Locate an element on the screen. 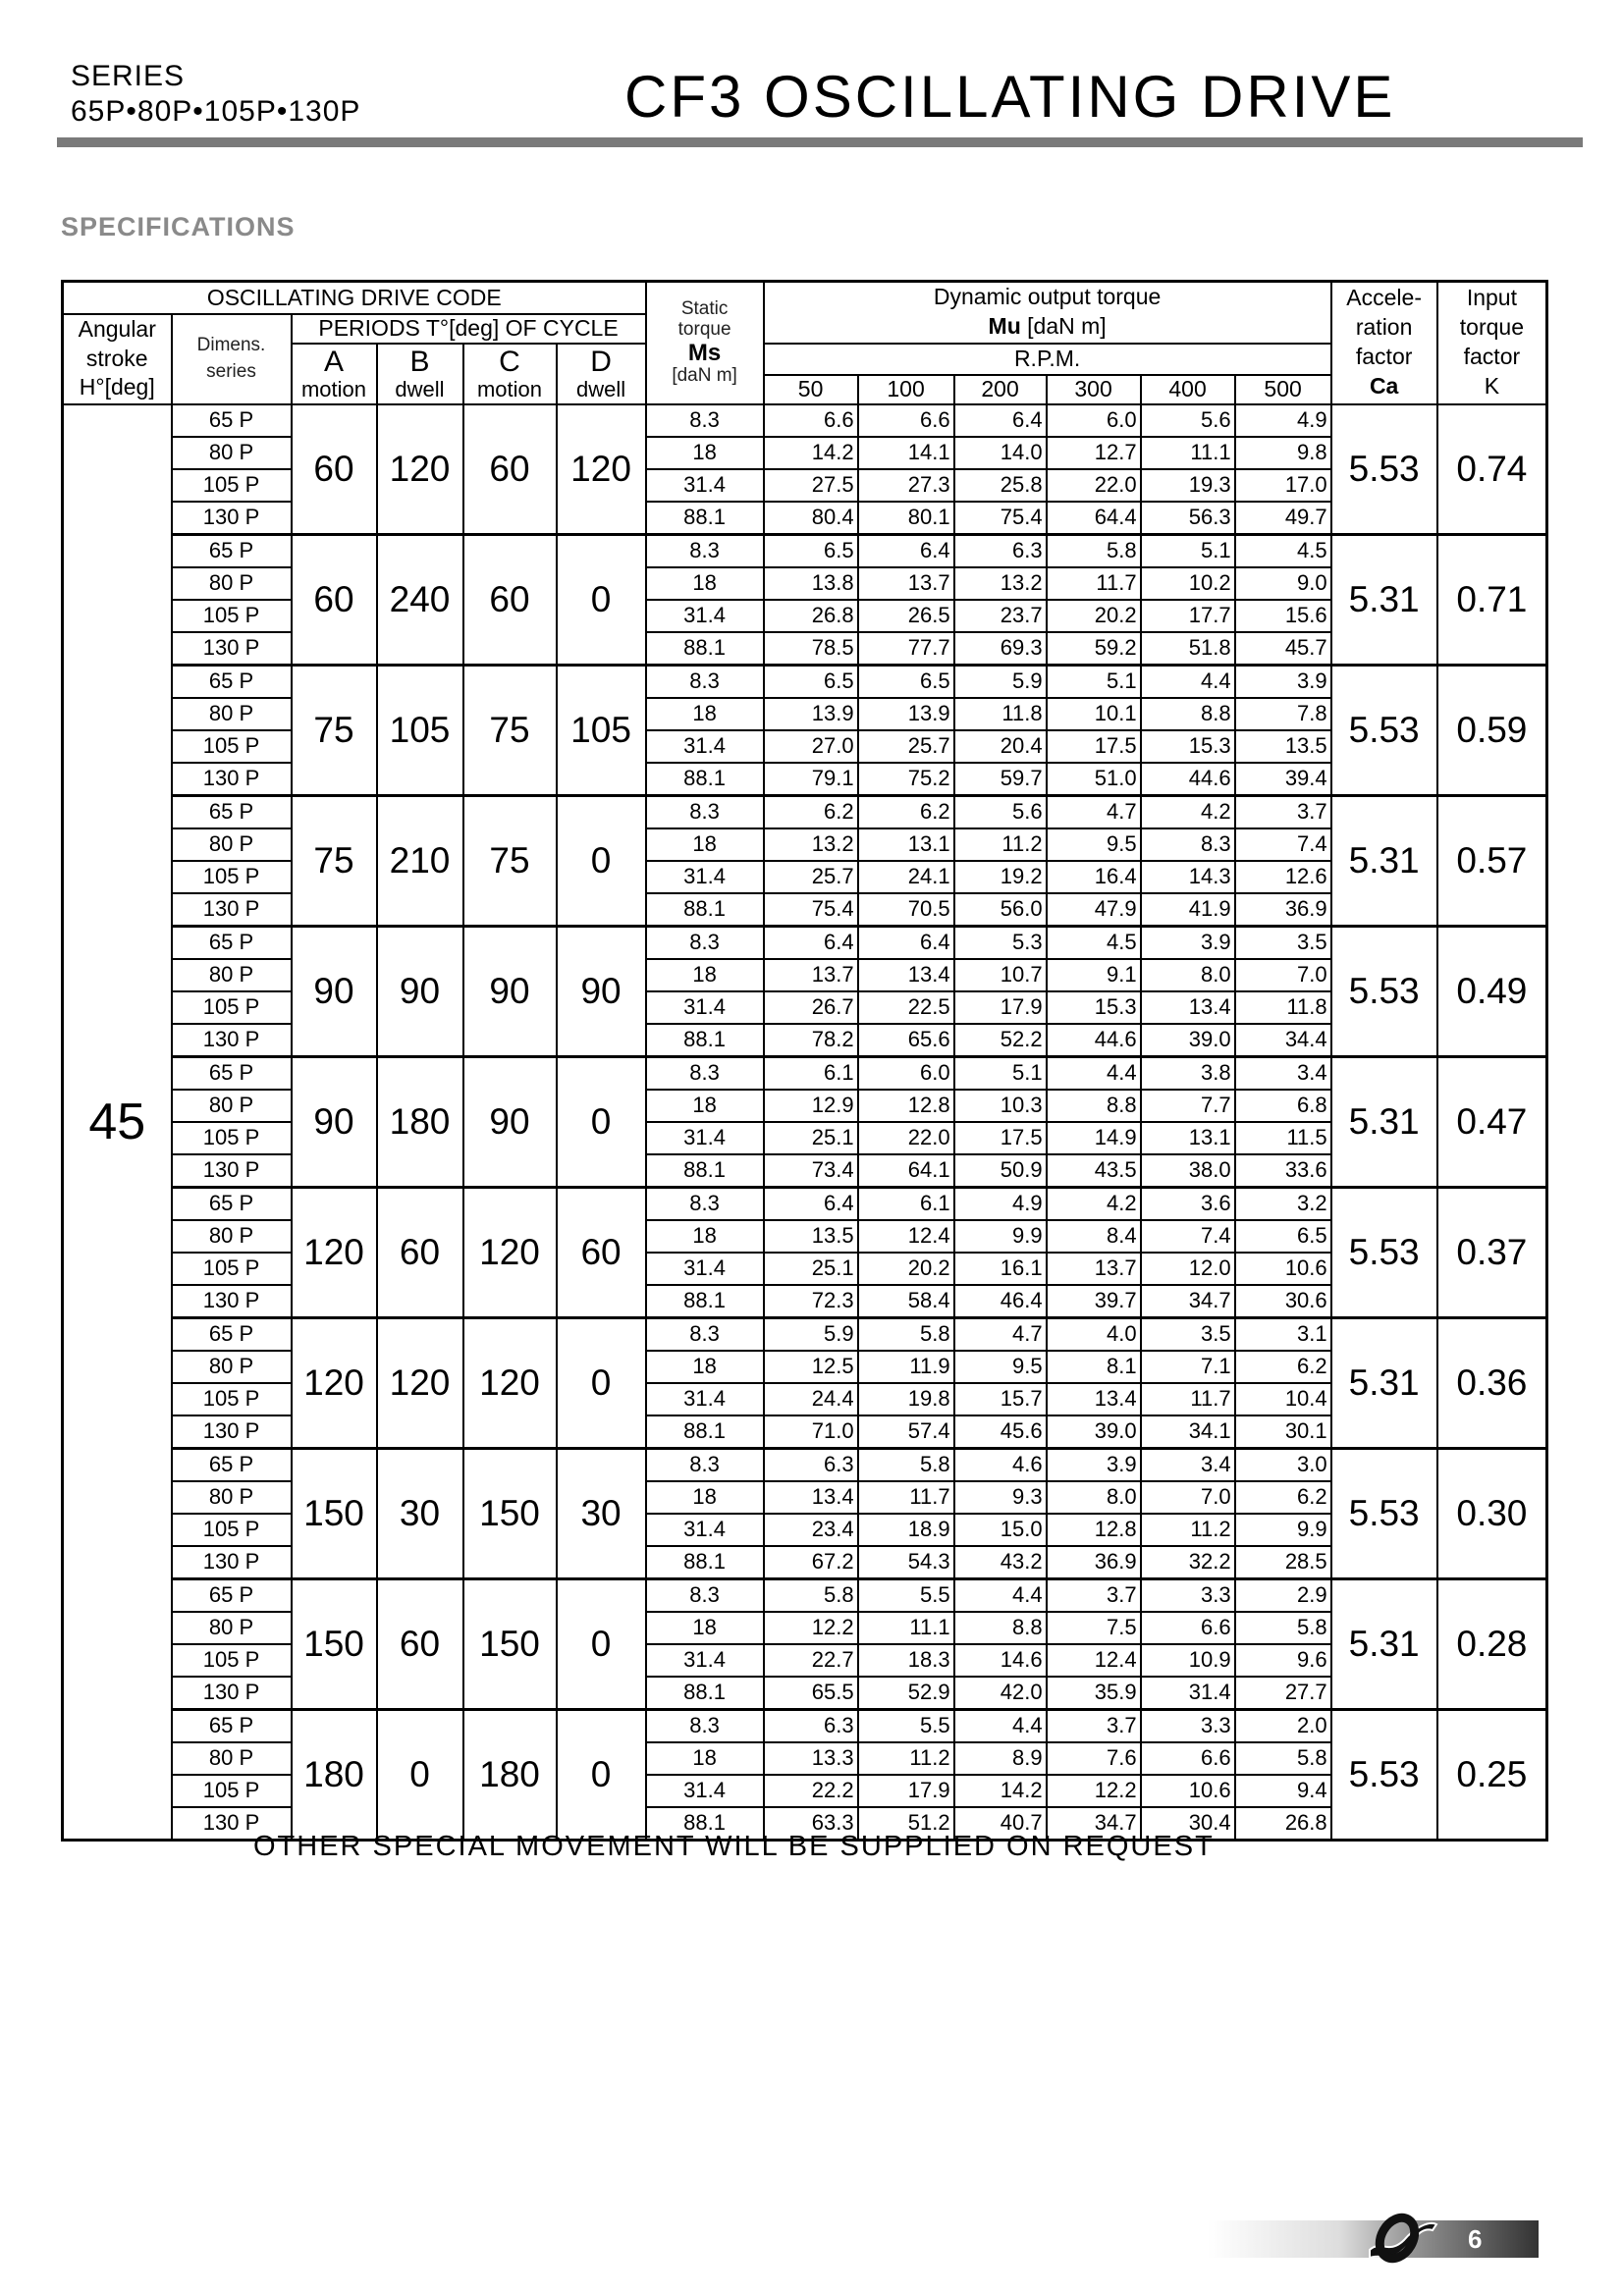 This screenshot has width=1623, height=2296. dynamic-torque-cell: 40.7 is located at coordinates (1000, 1823).